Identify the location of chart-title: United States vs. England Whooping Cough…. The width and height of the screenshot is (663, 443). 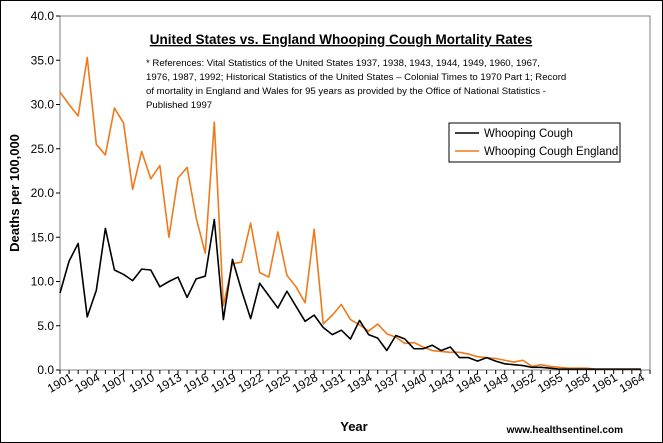
(341, 39).